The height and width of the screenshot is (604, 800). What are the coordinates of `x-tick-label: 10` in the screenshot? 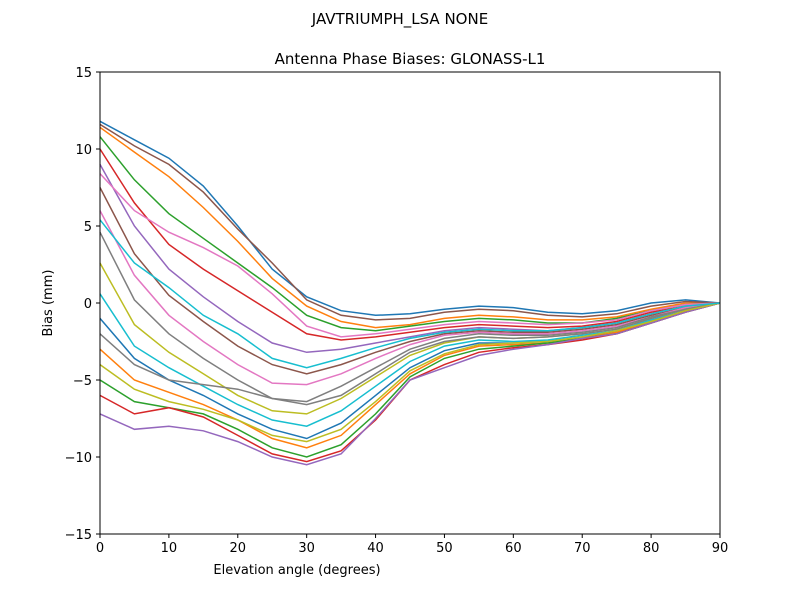 It's located at (169, 548).